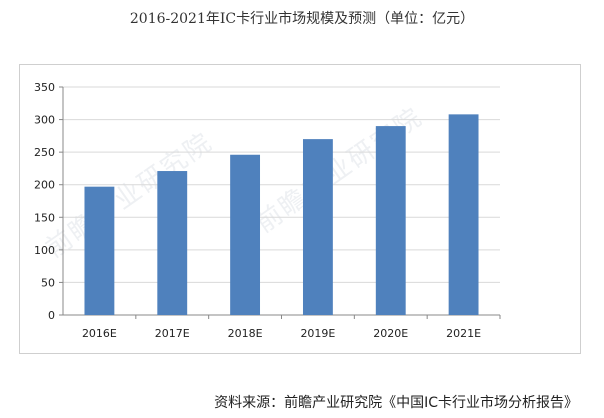 Image resolution: width=604 pixels, height=418 pixels. Describe the element at coordinates (51, 315) in the screenshot. I see `y-tick-label: 0` at that location.